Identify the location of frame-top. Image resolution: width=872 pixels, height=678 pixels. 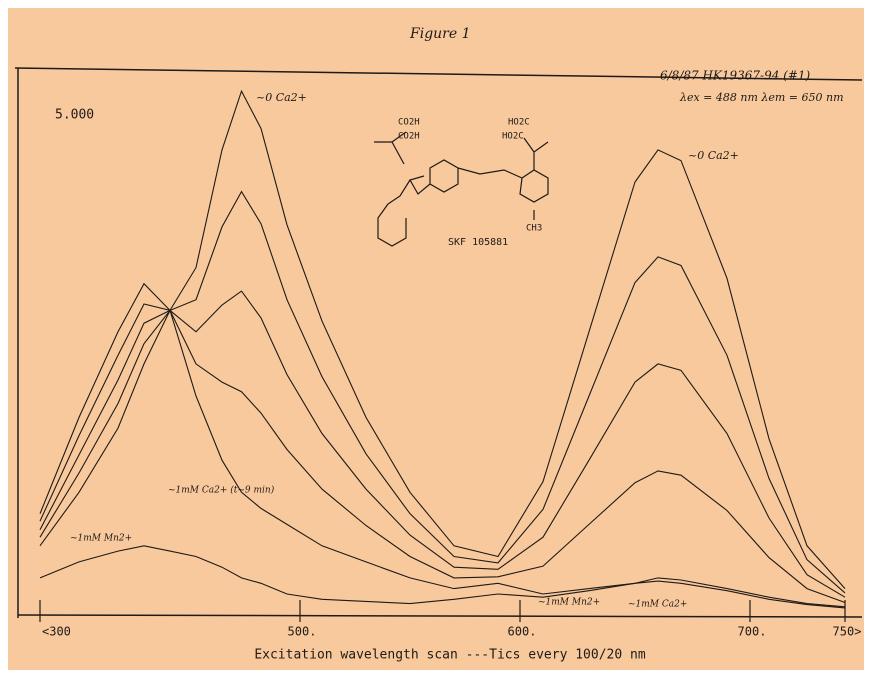
(438, 74).